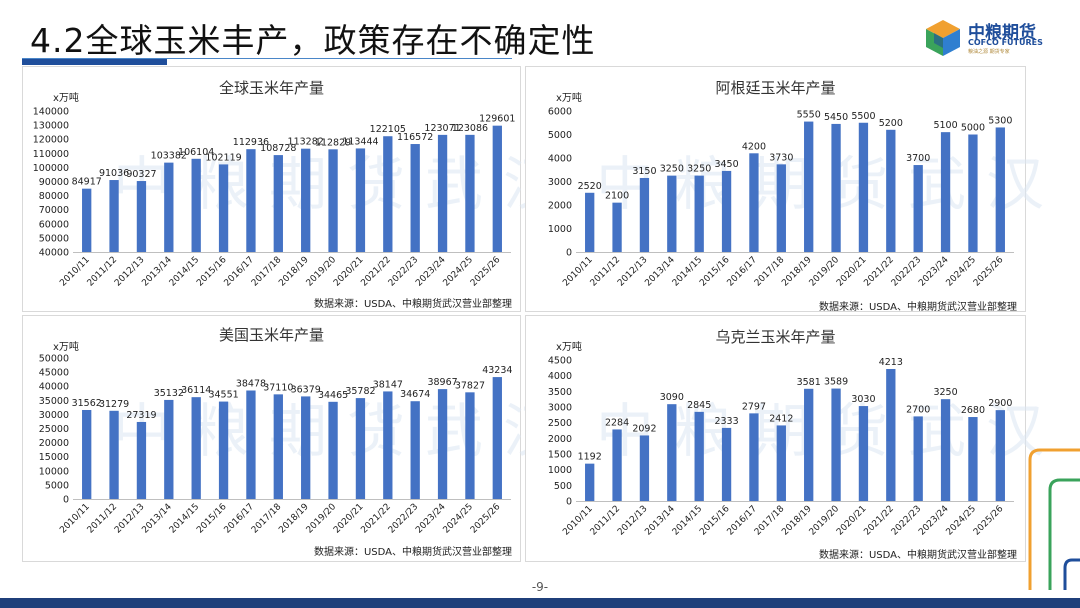 Image resolution: width=1080 pixels, height=608 pixels. I want to click on y-tick-label: 4000, so click(560, 159).